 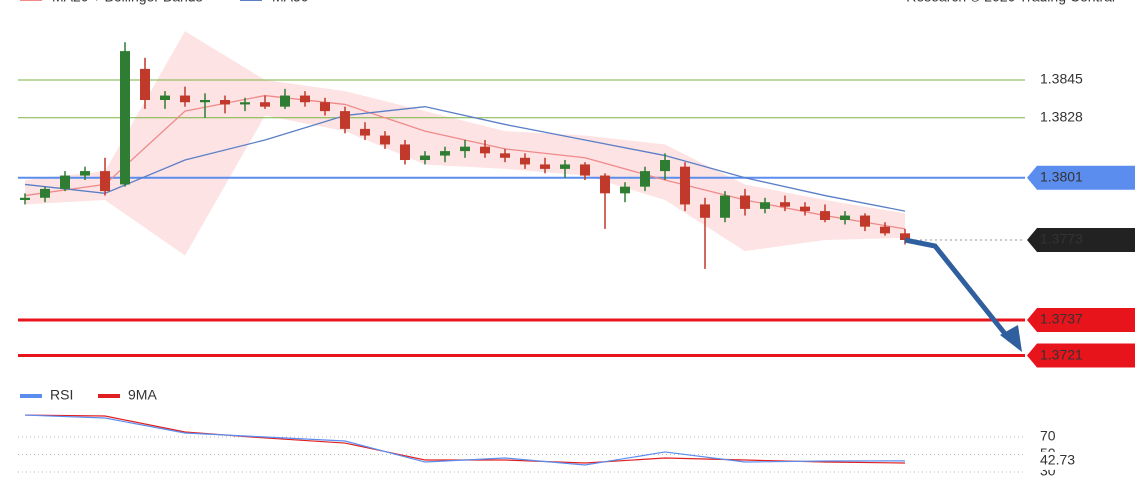 What do you see at coordinates (1061, 239) in the screenshot?
I see `last-price-label: 1.3773` at bounding box center [1061, 239].